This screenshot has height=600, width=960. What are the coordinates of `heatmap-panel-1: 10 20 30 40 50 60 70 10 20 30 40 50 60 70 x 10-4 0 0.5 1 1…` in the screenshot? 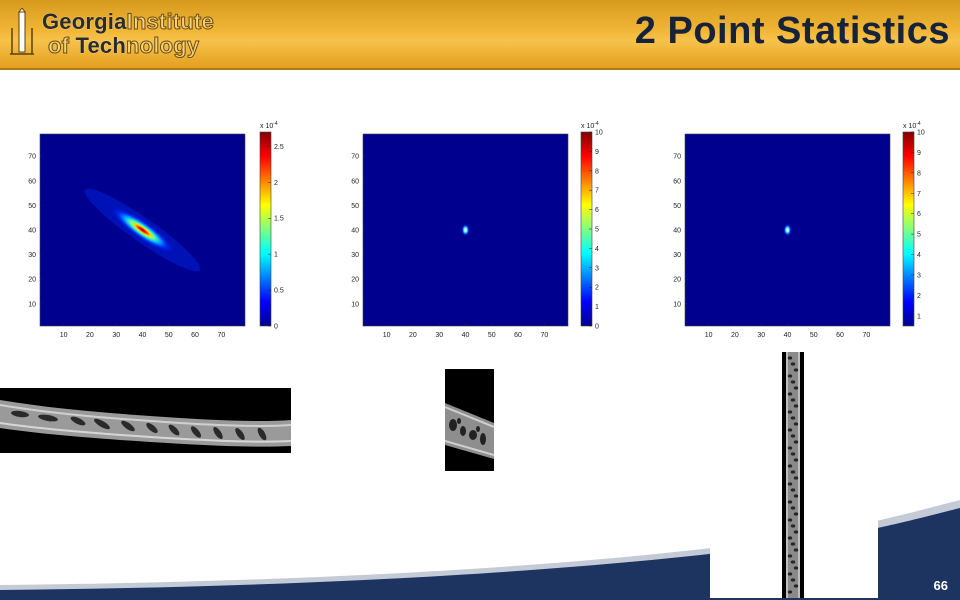 It's located at (156, 230).